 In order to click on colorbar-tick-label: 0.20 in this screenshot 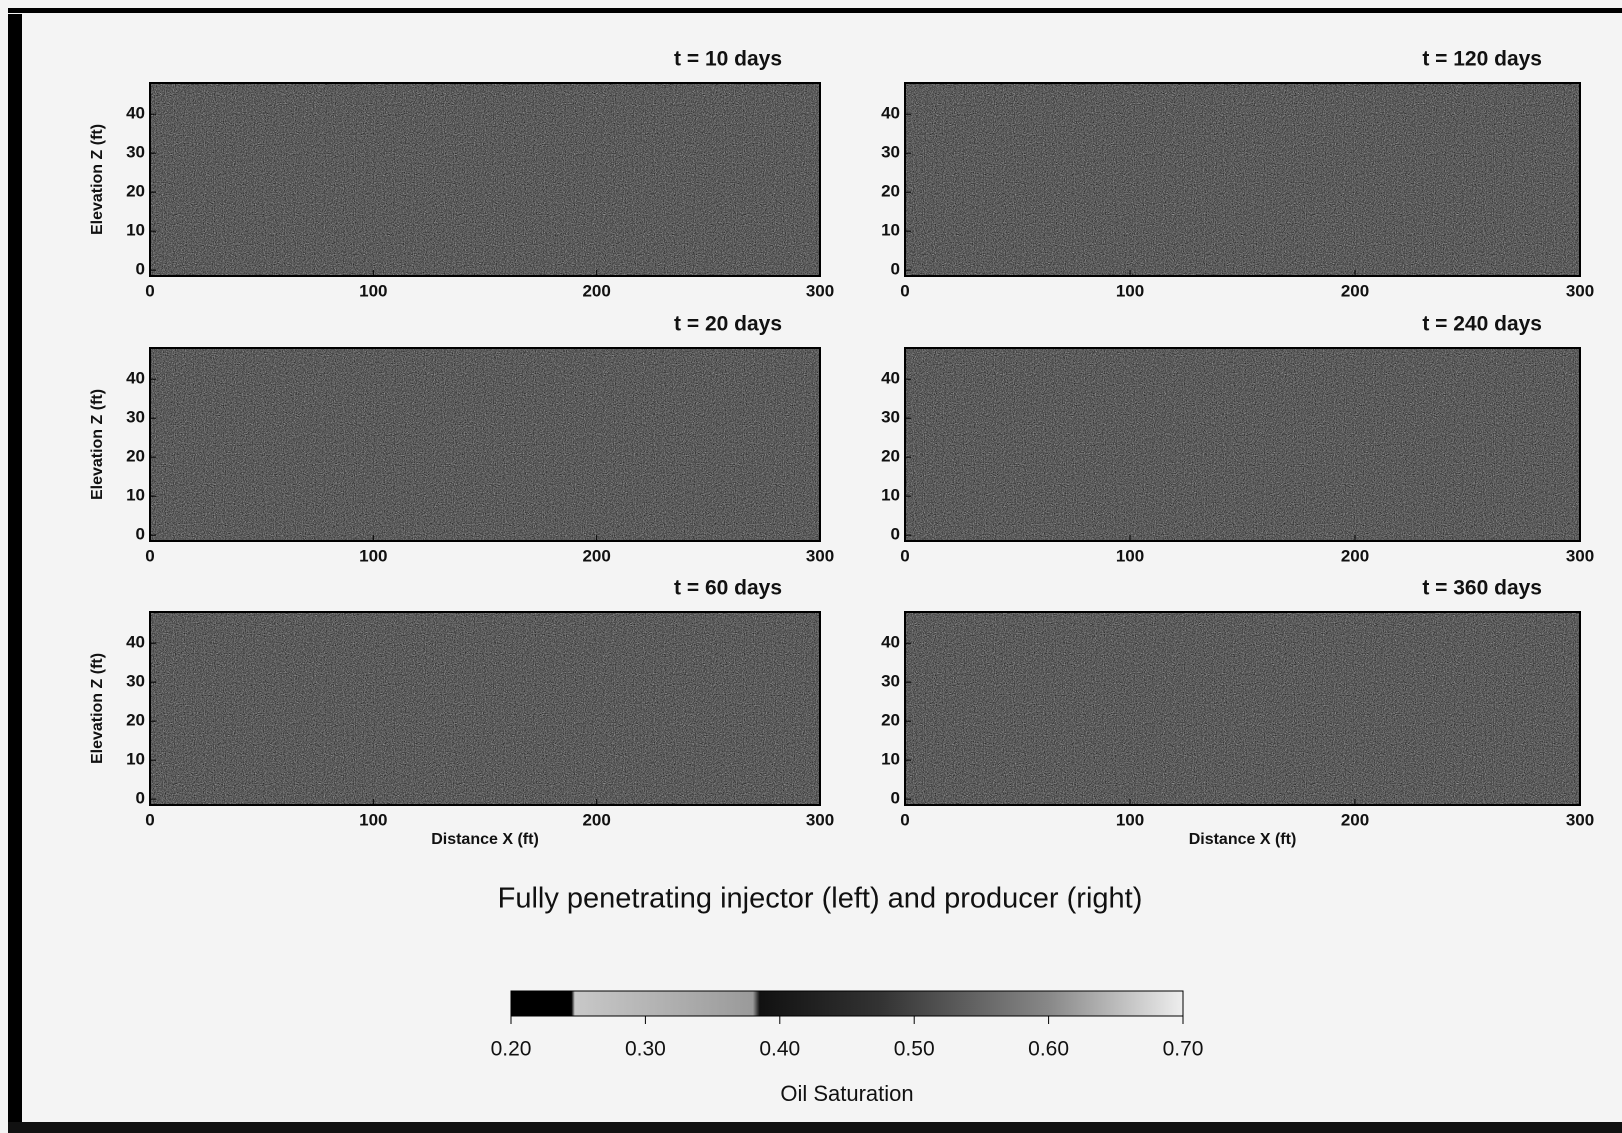, I will do `click(511, 1049)`.